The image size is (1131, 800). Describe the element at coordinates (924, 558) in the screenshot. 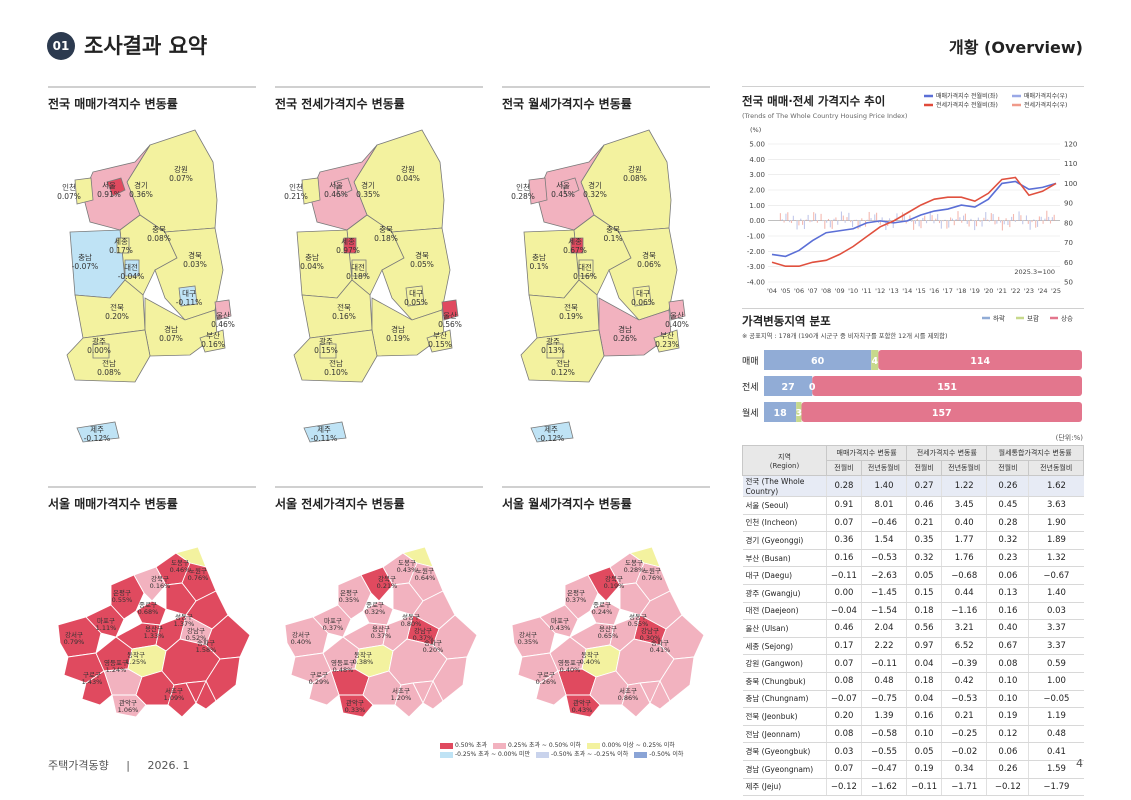

I see `table-cell-value: 0.32` at that location.